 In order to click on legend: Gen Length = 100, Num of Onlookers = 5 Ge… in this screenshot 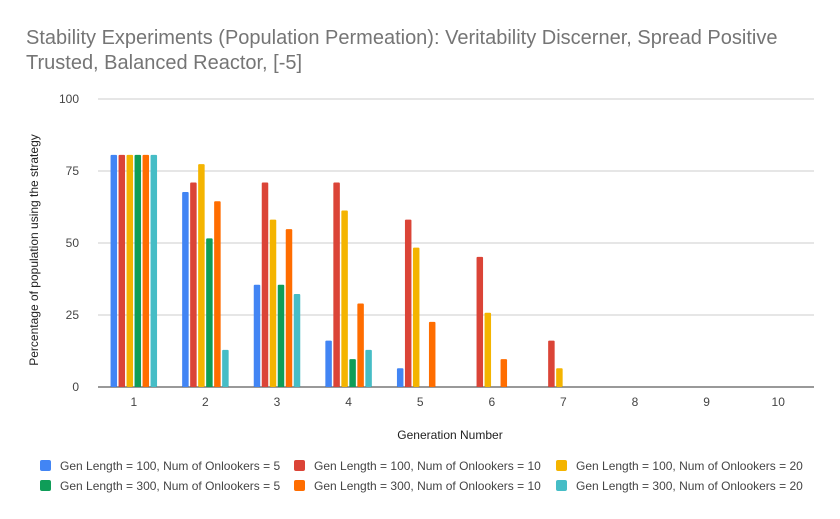, I will do `click(435, 475)`.